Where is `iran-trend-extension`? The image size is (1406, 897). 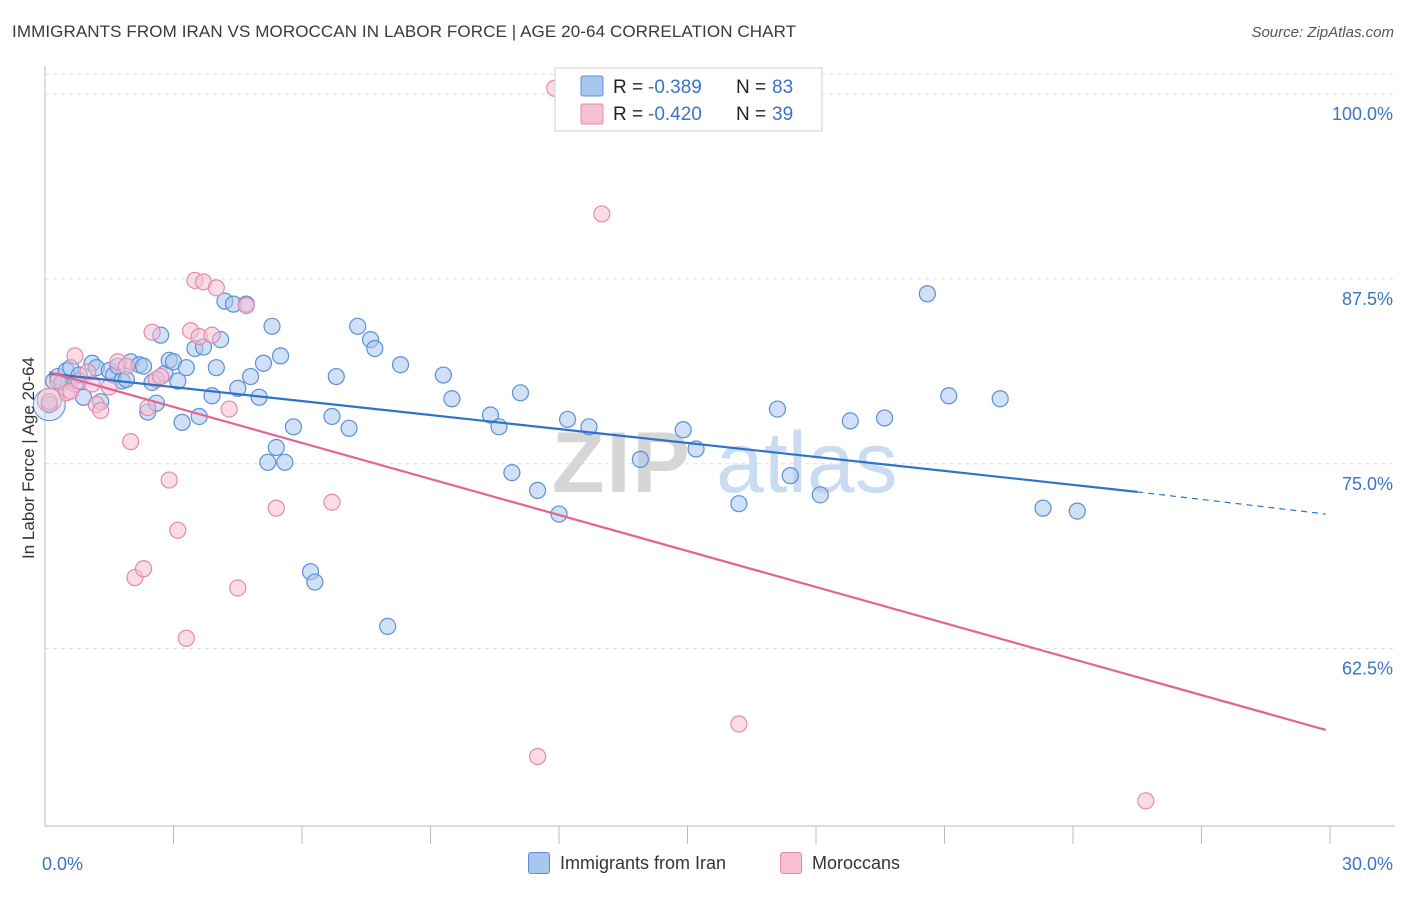 iran-trend-extension is located at coordinates (1231, 503).